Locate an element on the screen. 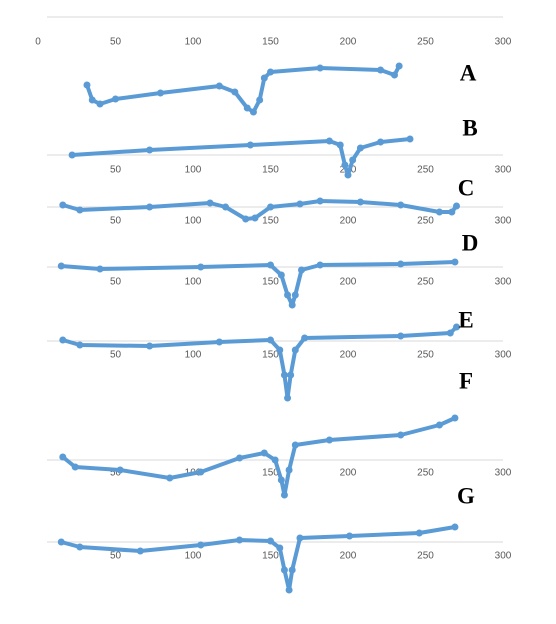  panel-label: C is located at coordinates (466, 187).